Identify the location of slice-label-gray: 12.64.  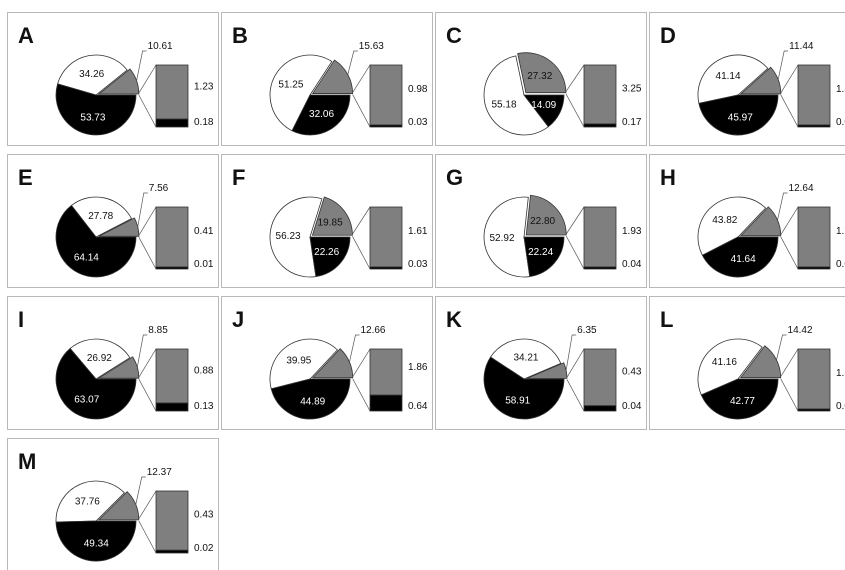
(801, 188).